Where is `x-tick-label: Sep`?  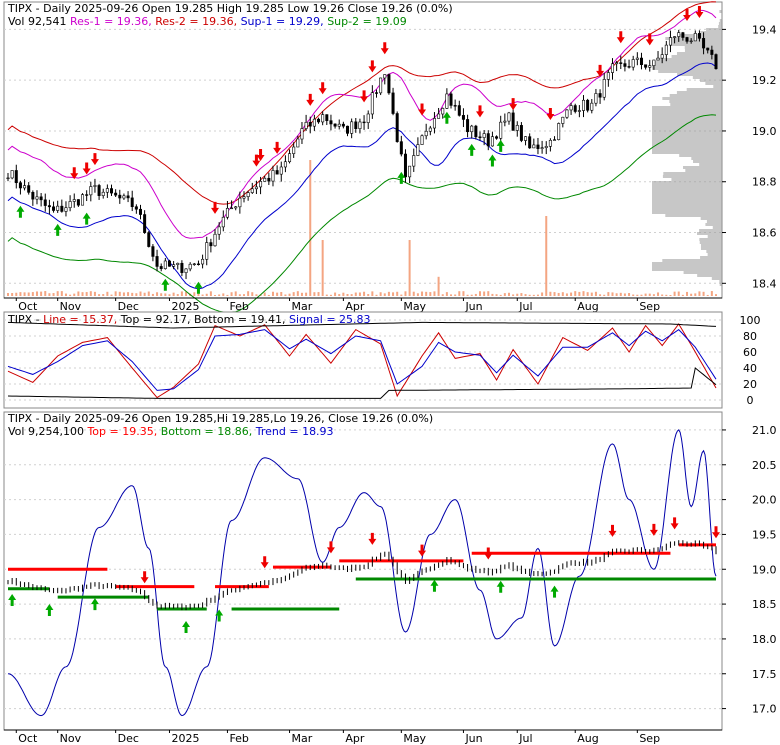
x-tick-label: Sep is located at coordinates (649, 306).